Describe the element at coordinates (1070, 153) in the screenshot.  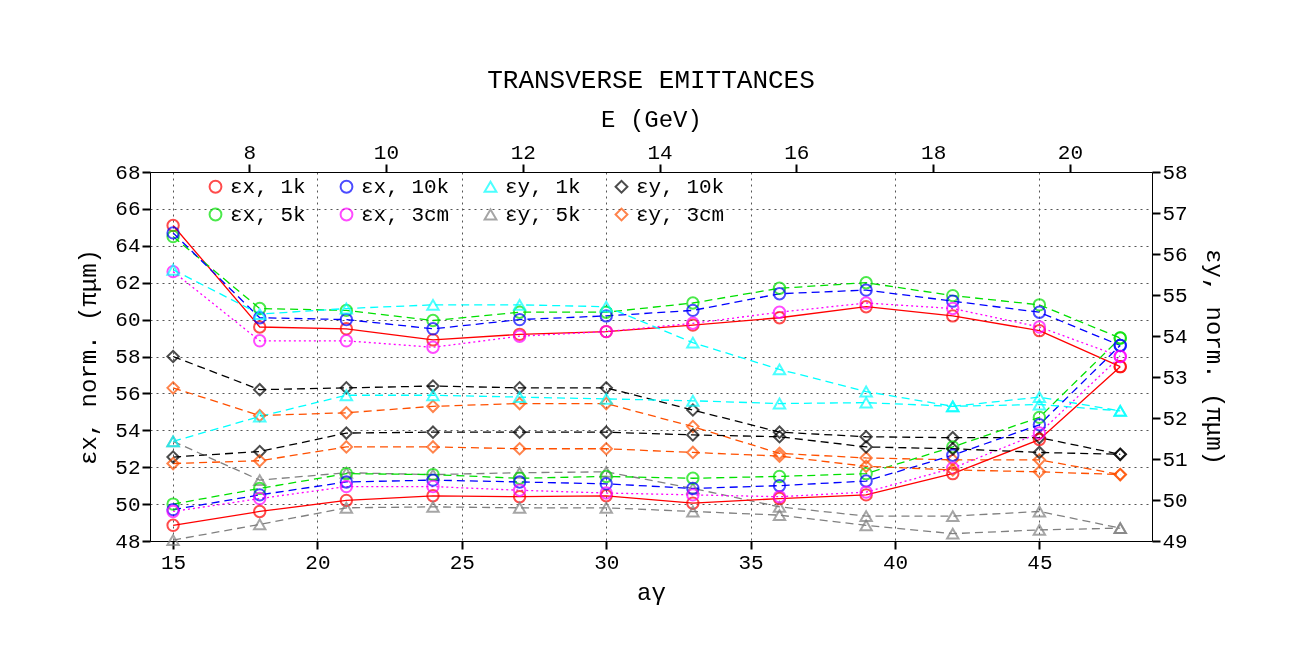
I see `x2-tick-label: 20` at that location.